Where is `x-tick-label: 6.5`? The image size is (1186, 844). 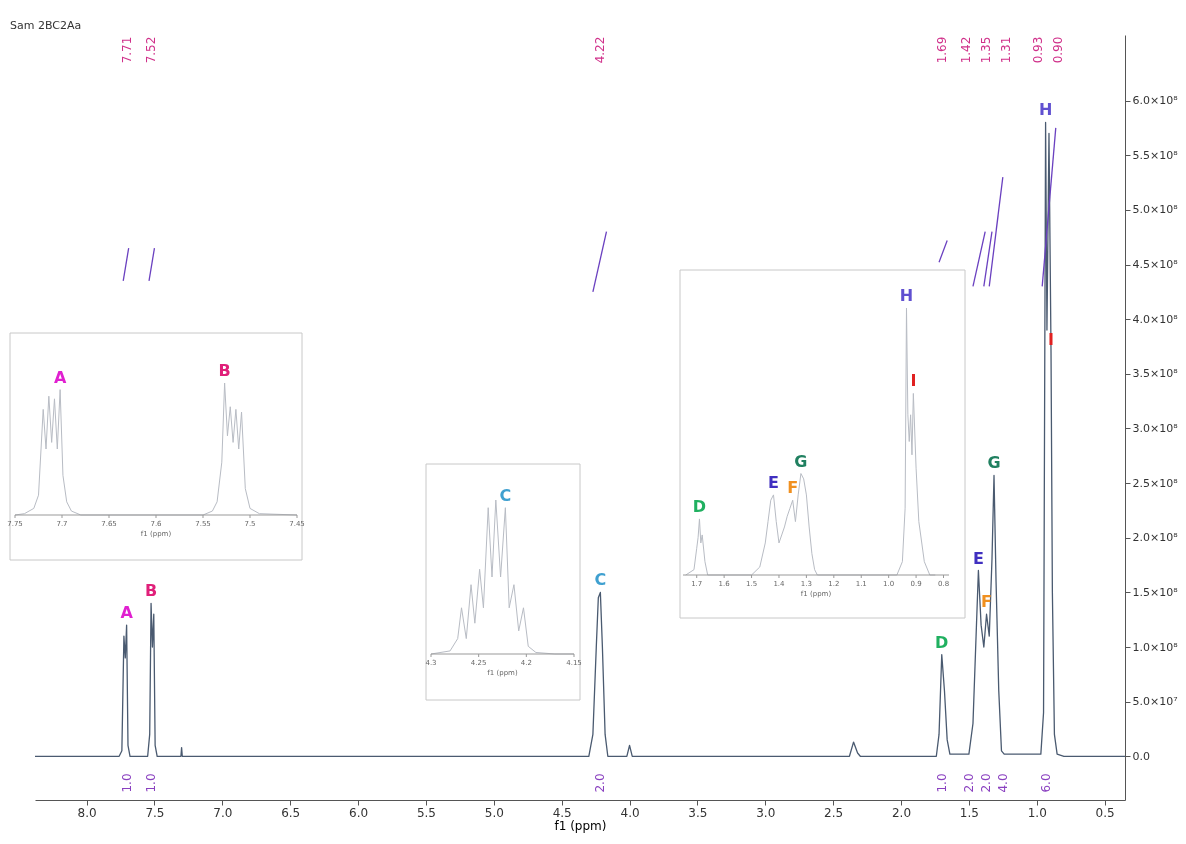 x-tick-label: 6.5 is located at coordinates (291, 812).